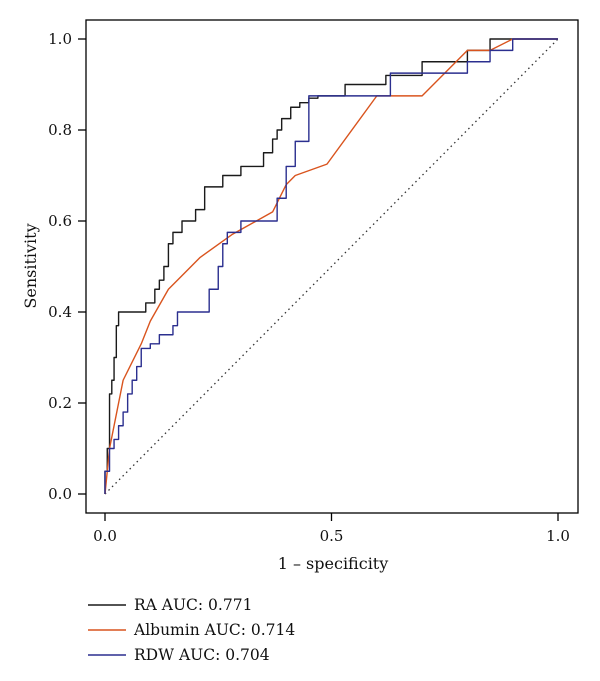 The width and height of the screenshot is (600, 681). What do you see at coordinates (105, 536) in the screenshot?
I see `x-tick-label: 0.0` at bounding box center [105, 536].